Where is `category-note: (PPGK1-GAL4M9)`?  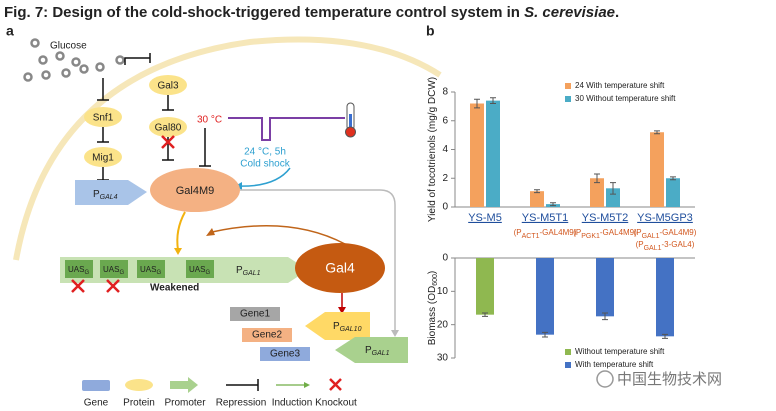 category-note: (PPGK1-GAL4M9) is located at coordinates (605, 234).